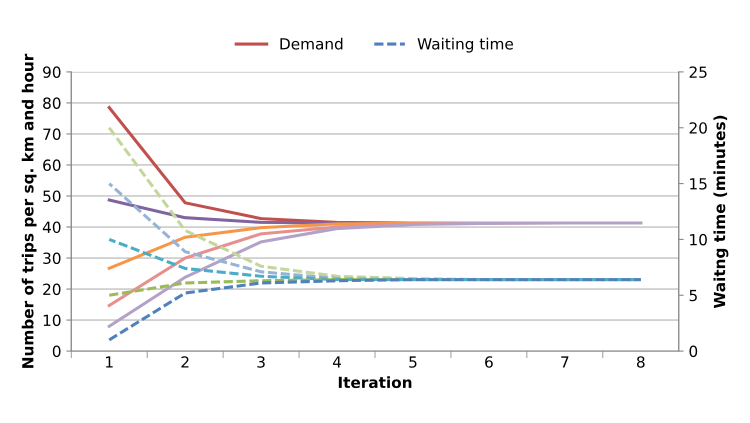 The height and width of the screenshot is (423, 750). I want to click on y-tick-label: 70, so click(52, 134).